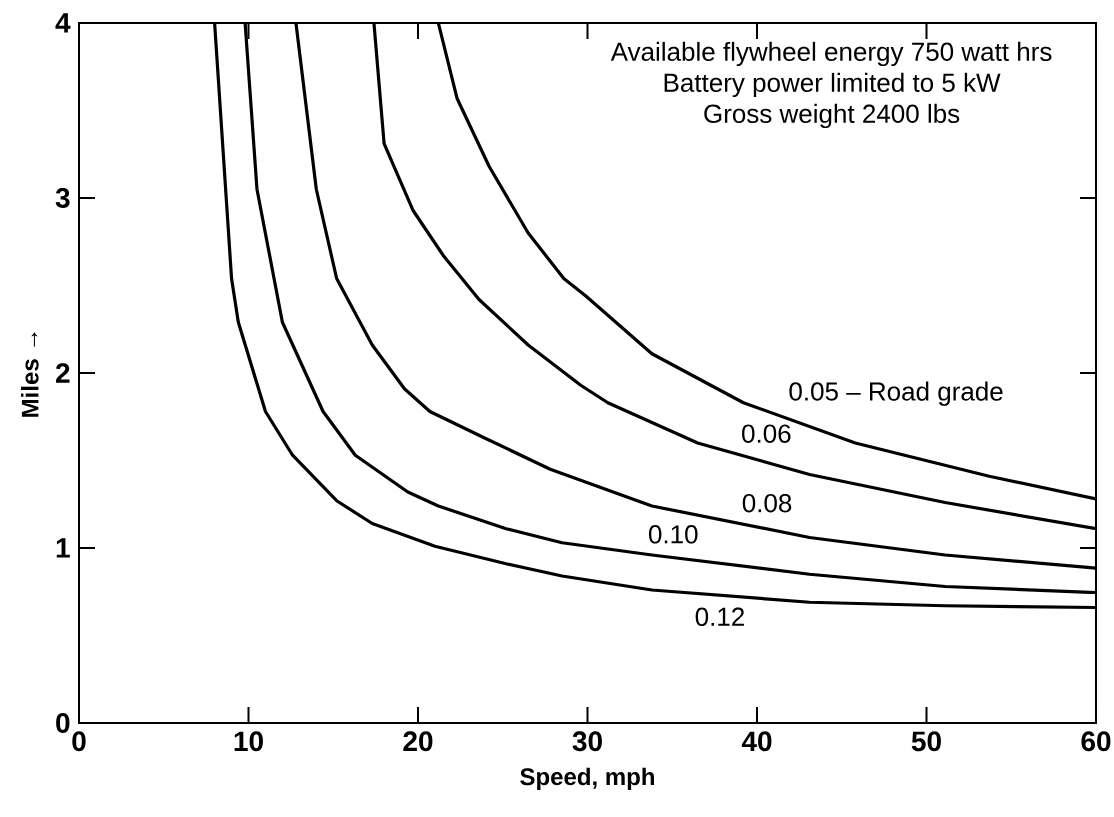 The image size is (1114, 817). Describe the element at coordinates (248, 741) in the screenshot. I see `x-tick-label: 10` at that location.